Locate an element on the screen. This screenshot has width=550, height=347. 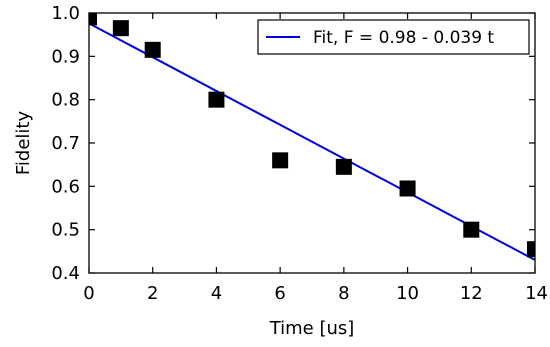
legend-entry-fit: Fit, F = 0.98 - 0.039 t is located at coordinates (403, 38).